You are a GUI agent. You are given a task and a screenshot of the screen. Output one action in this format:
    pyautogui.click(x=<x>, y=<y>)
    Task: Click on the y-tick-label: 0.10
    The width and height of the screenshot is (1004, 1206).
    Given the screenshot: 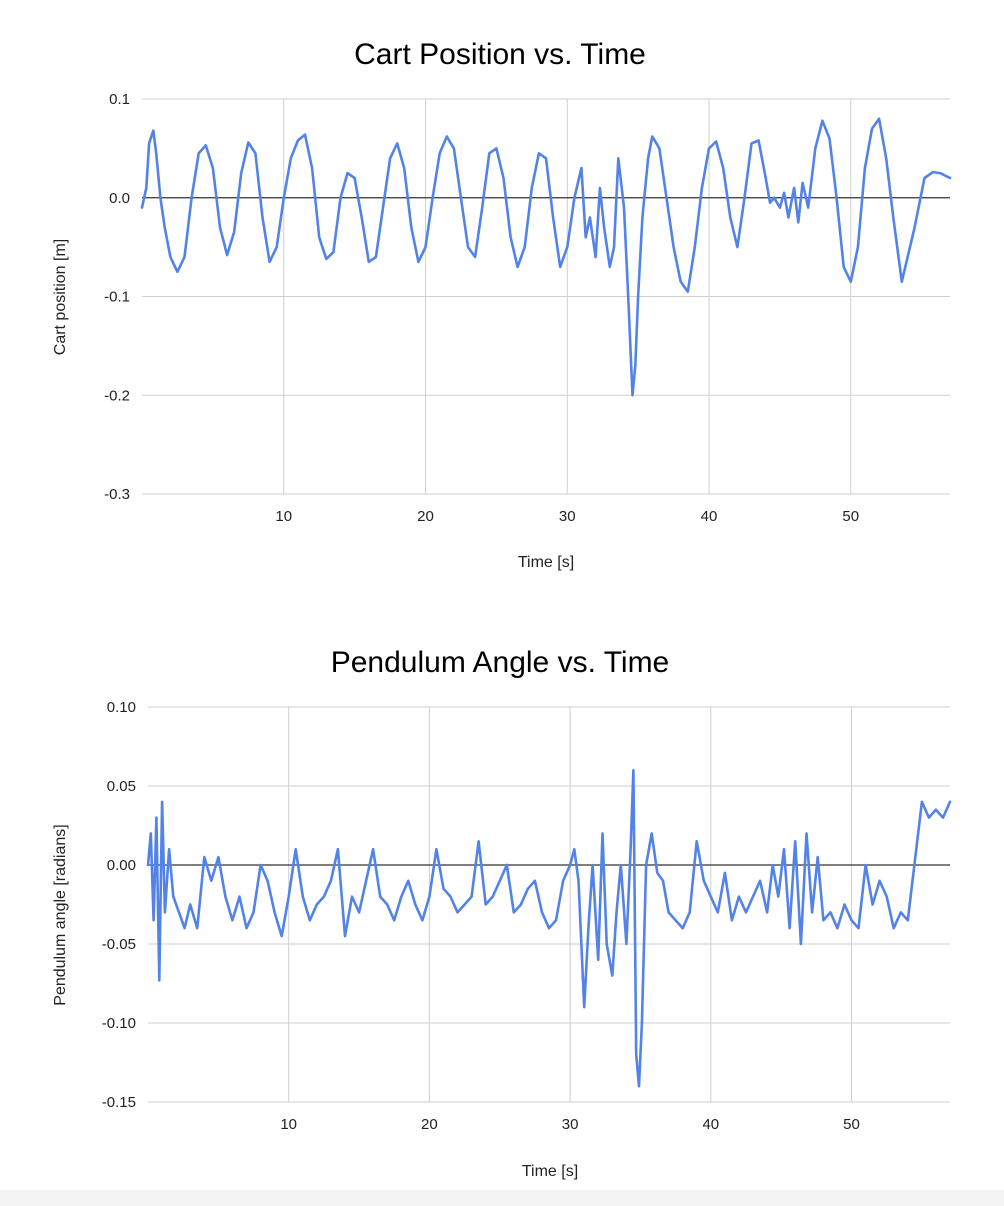 What is the action you would take?
    pyautogui.click(x=121, y=707)
    